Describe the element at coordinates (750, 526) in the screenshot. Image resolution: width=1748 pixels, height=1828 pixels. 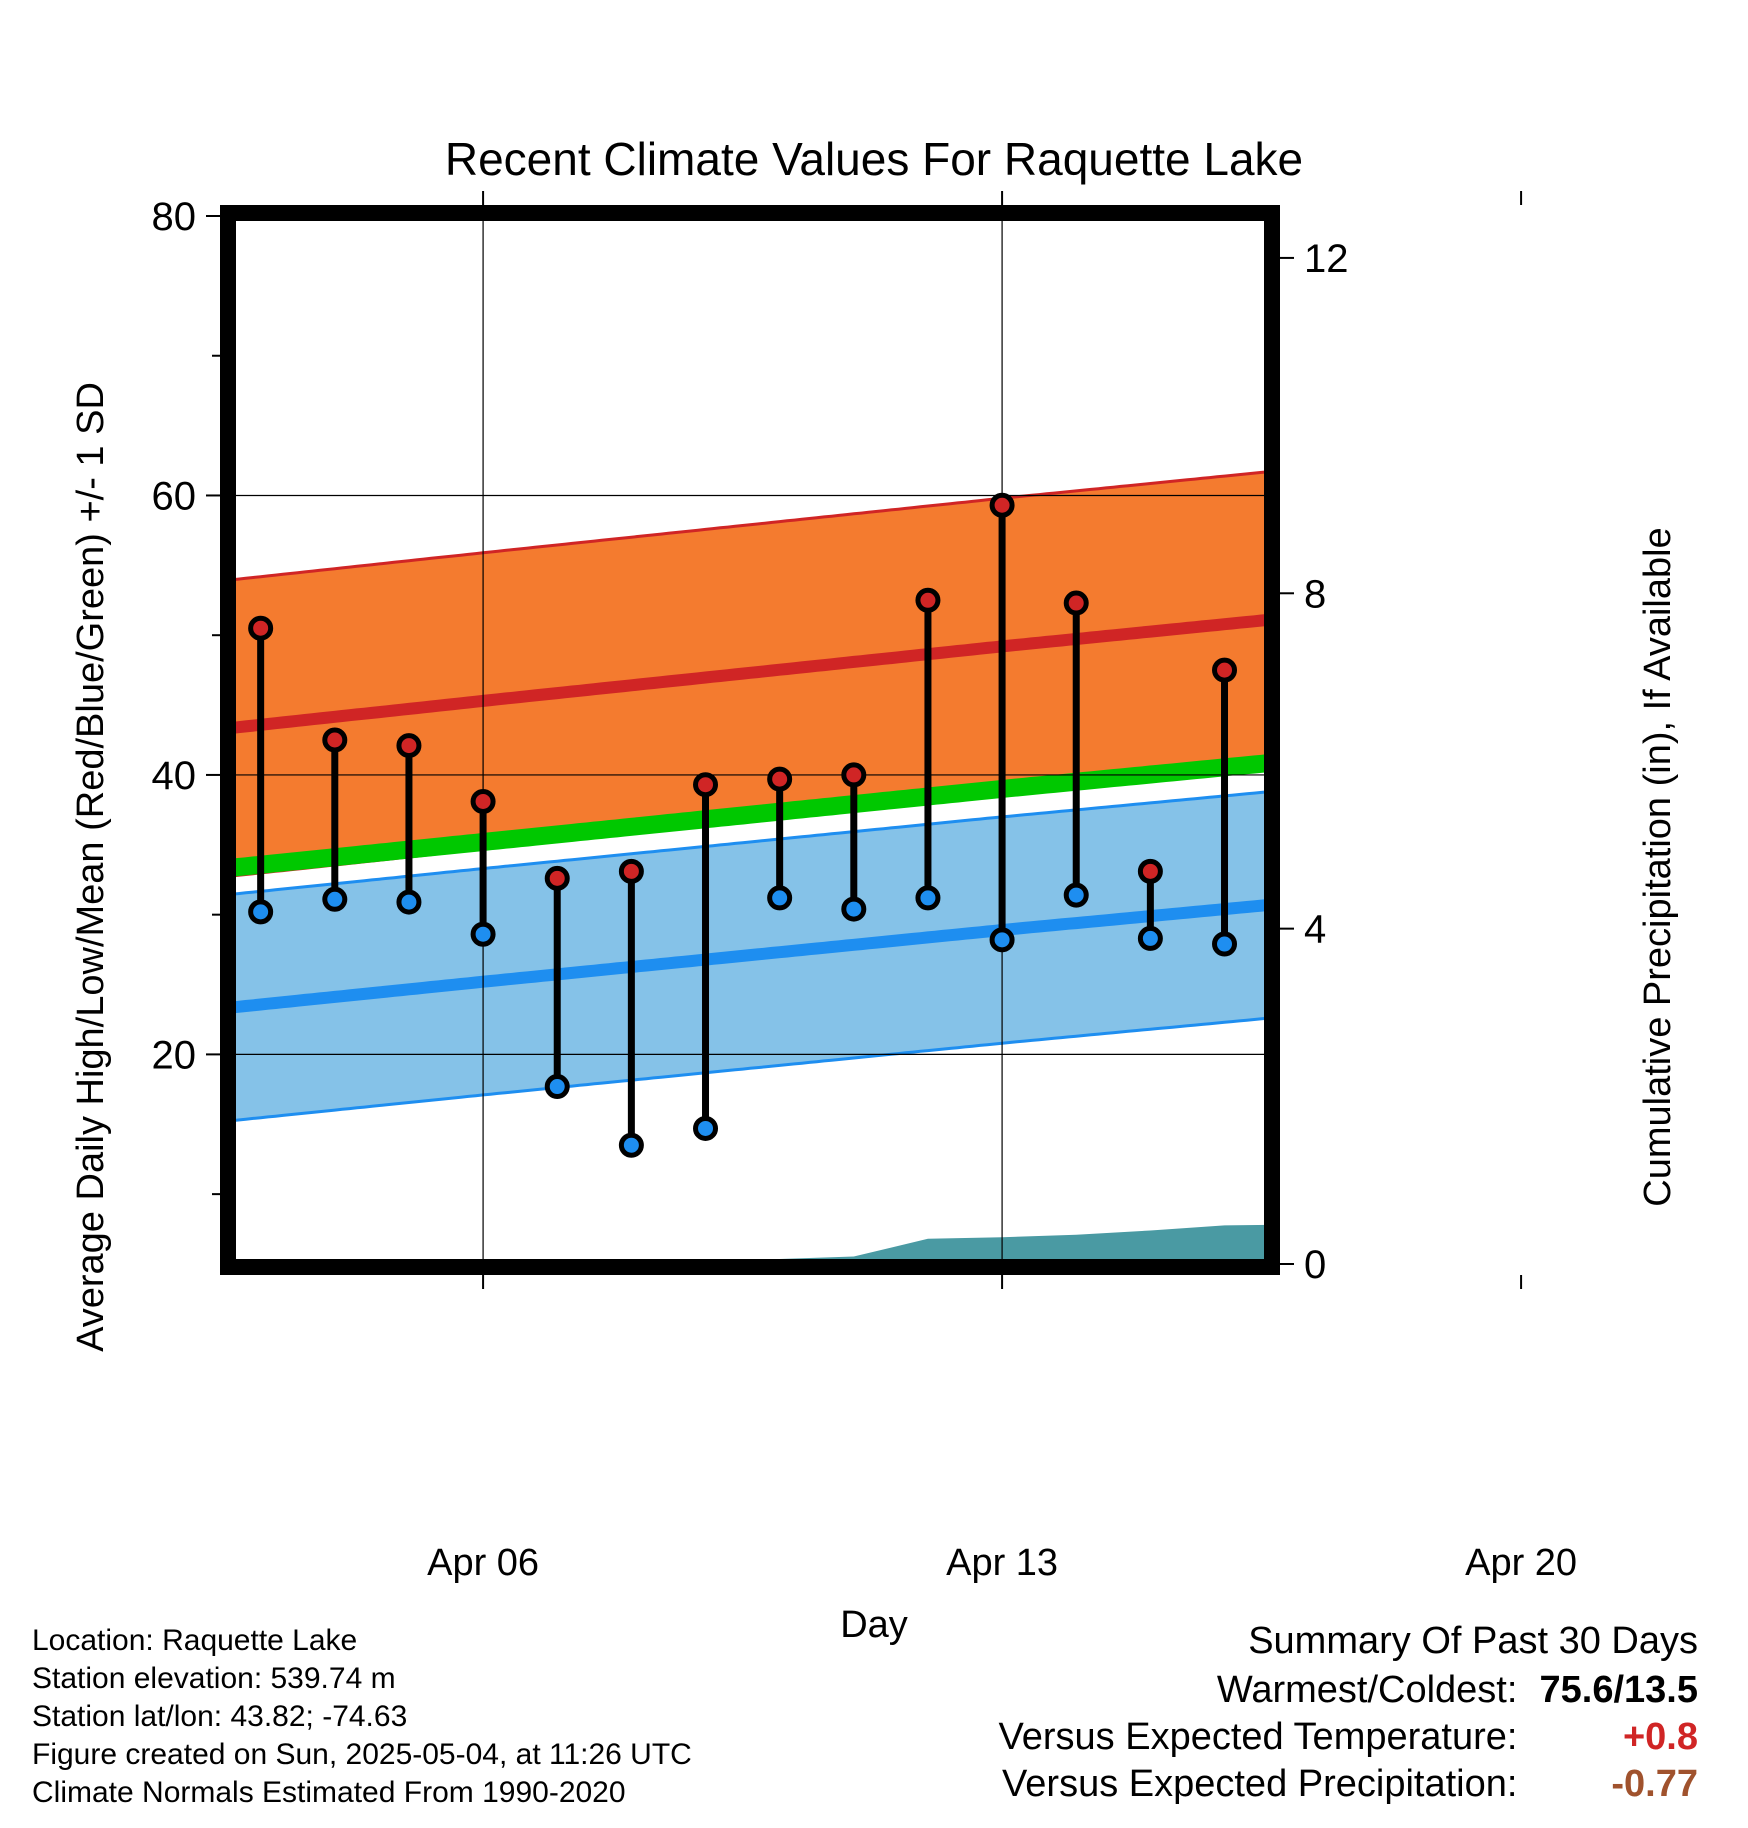
I see `high-sd-band-upper-edge` at that location.